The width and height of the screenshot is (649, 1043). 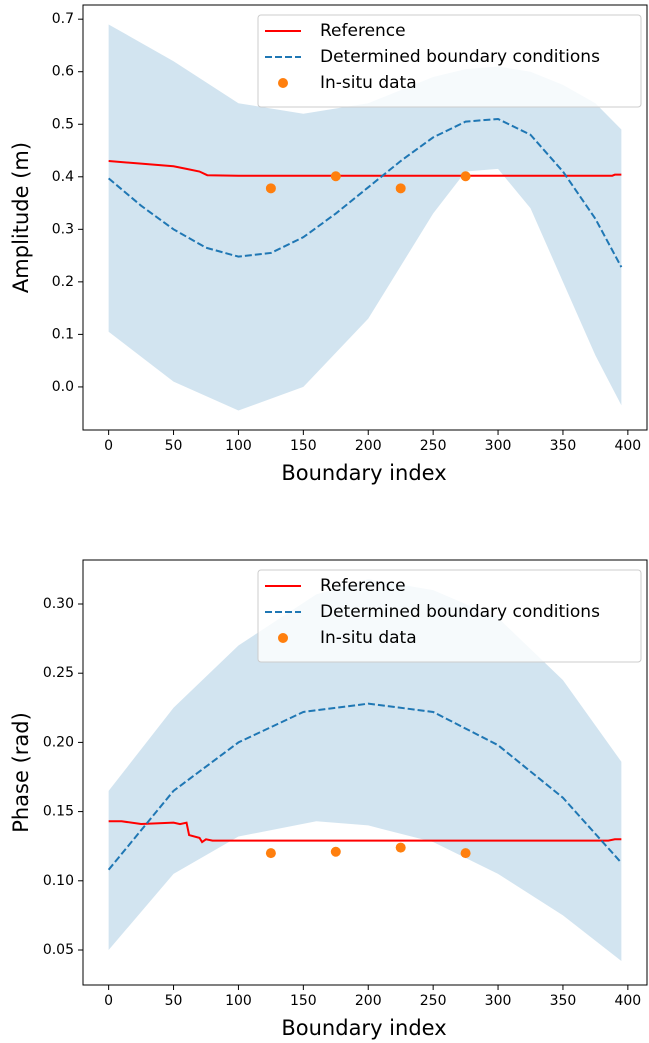 What do you see at coordinates (63, 334) in the screenshot?
I see `y-tick-label: 0.1` at bounding box center [63, 334].